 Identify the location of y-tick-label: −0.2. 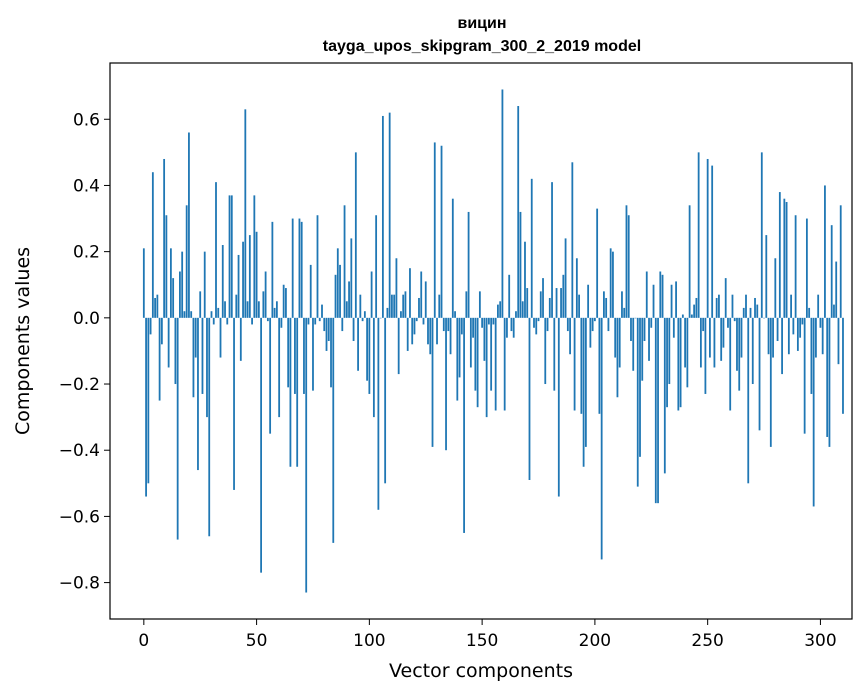
(79, 385).